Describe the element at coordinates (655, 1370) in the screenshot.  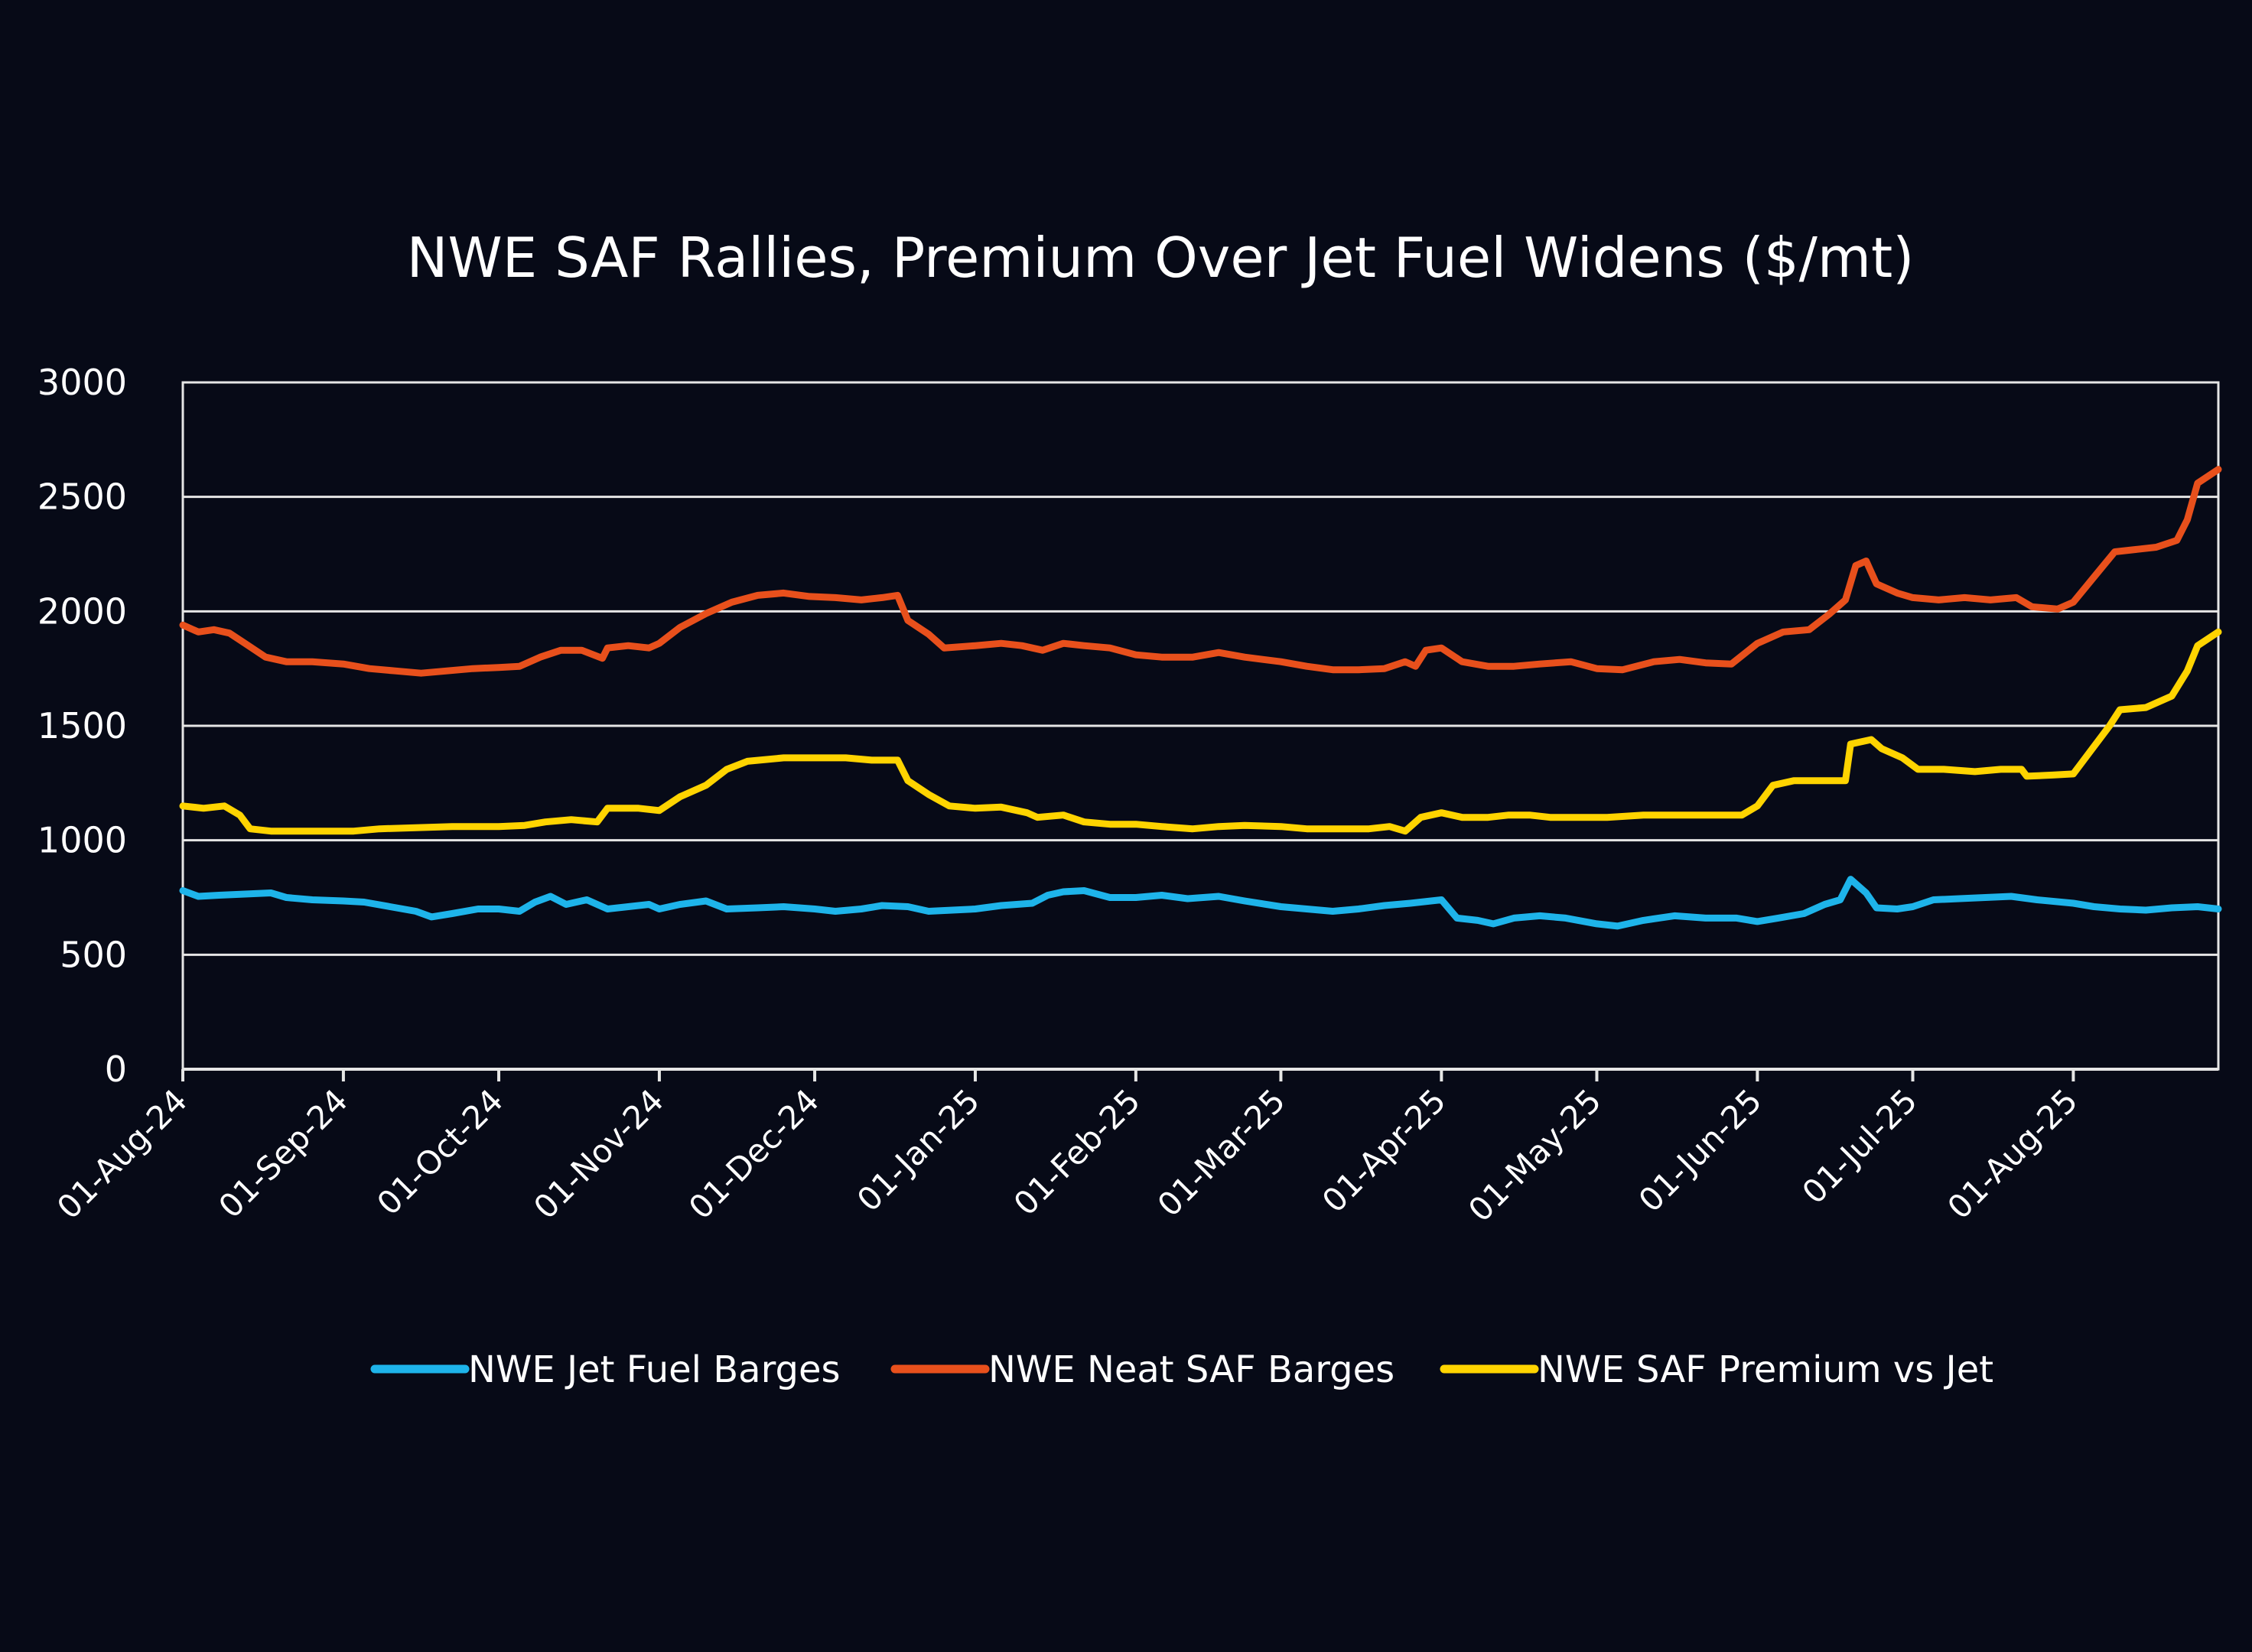
I see `legend-label: NWE Jet Fuel Barges` at that location.